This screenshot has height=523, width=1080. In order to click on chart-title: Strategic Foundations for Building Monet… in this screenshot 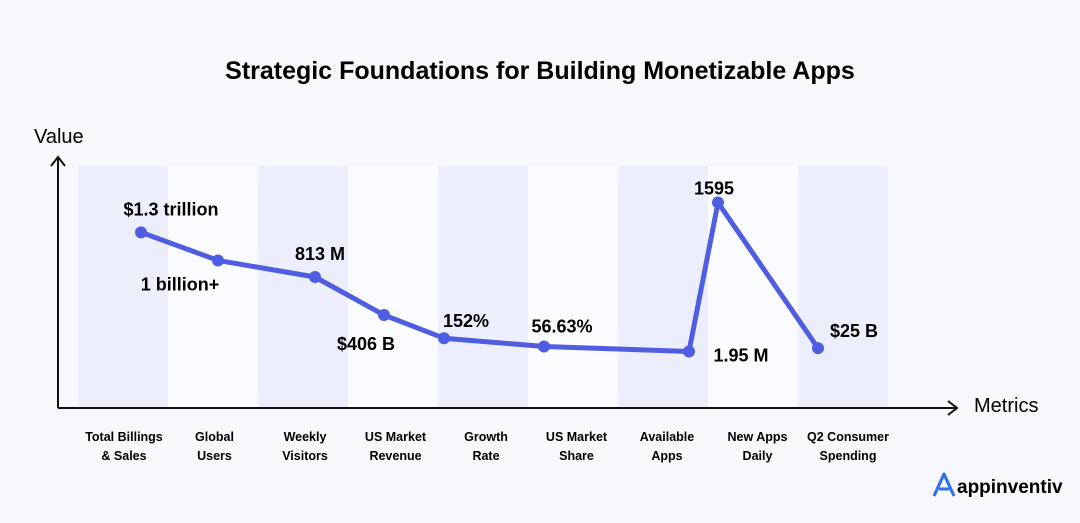, I will do `click(540, 71)`.